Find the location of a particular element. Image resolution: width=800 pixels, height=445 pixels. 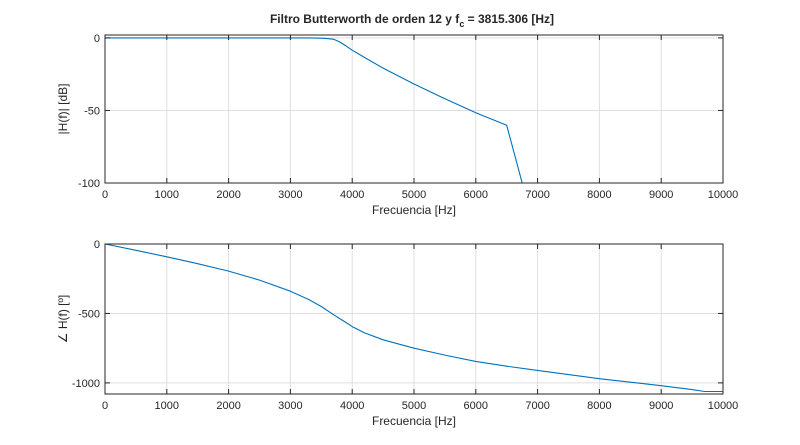

phase-xtick-label: 9000 is located at coordinates (661, 406).